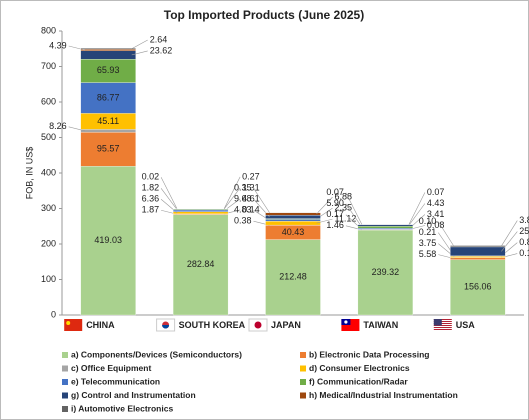  What do you see at coordinates (115, 381) in the screenshot?
I see `legend-label: e) Telecommunication` at bounding box center [115, 381].